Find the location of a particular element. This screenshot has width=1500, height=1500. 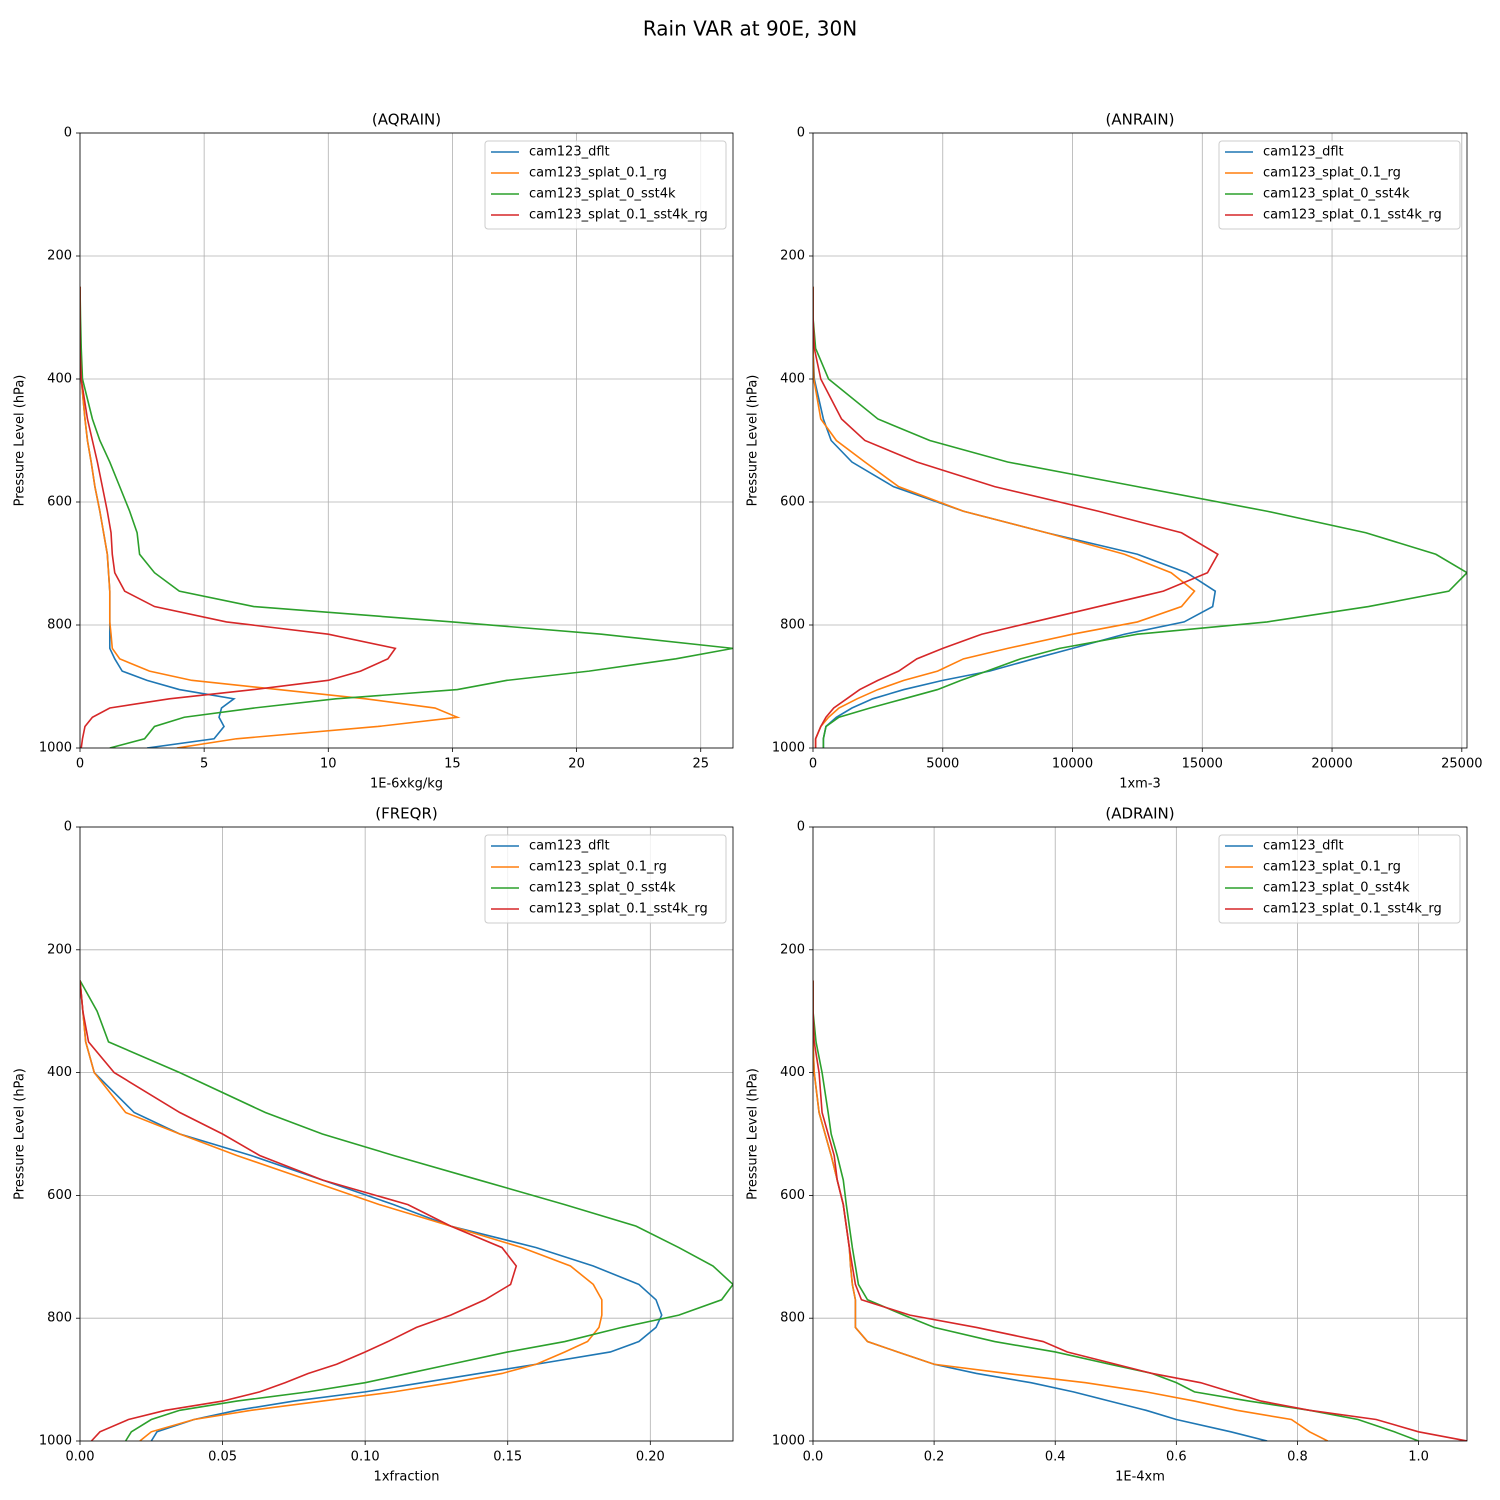

x-tick-label: 25000 is located at coordinates (1461, 764).